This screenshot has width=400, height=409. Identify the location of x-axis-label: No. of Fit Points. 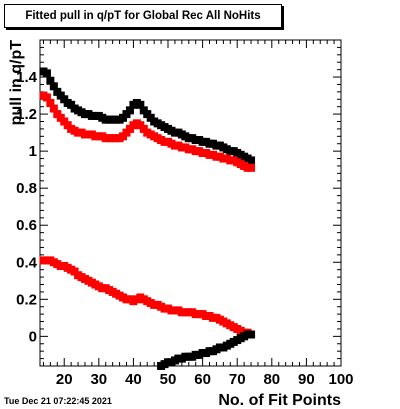
(279, 400).